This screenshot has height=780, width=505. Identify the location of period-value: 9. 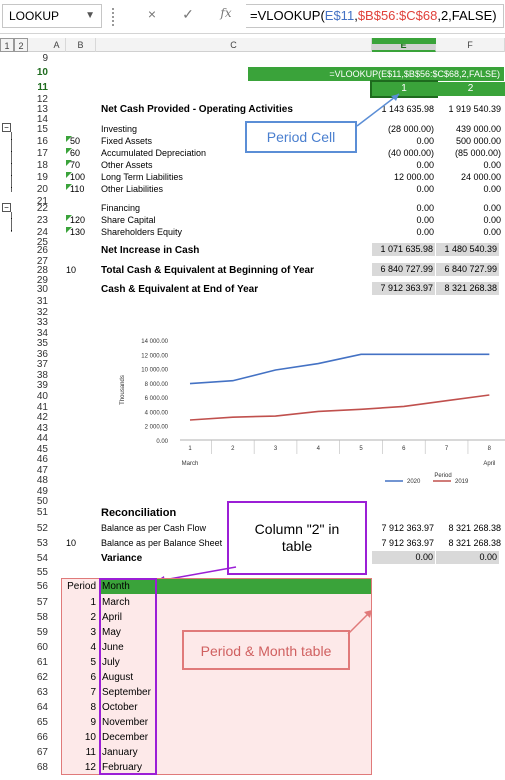
(93, 722).